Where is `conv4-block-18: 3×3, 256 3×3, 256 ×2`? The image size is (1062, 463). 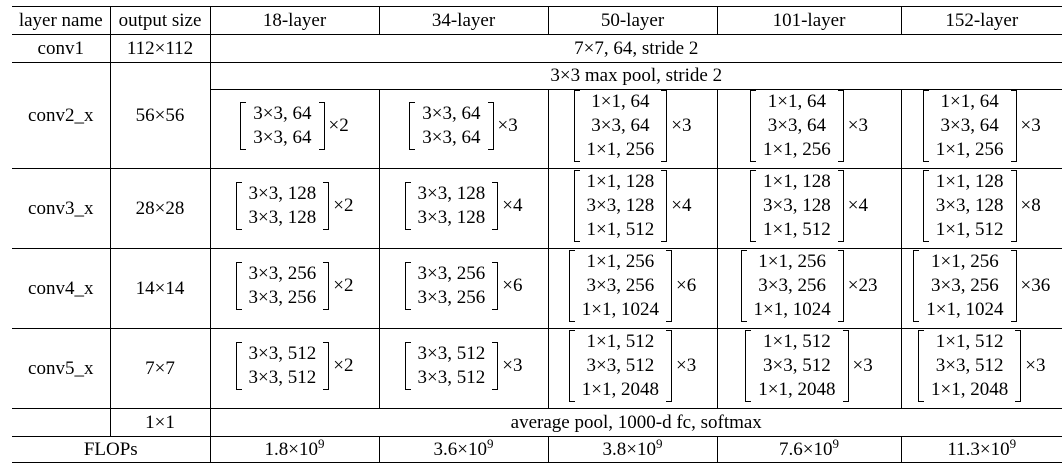
conv4-block-18: 3×3, 256 3×3, 256 ×2 is located at coordinates (295, 288).